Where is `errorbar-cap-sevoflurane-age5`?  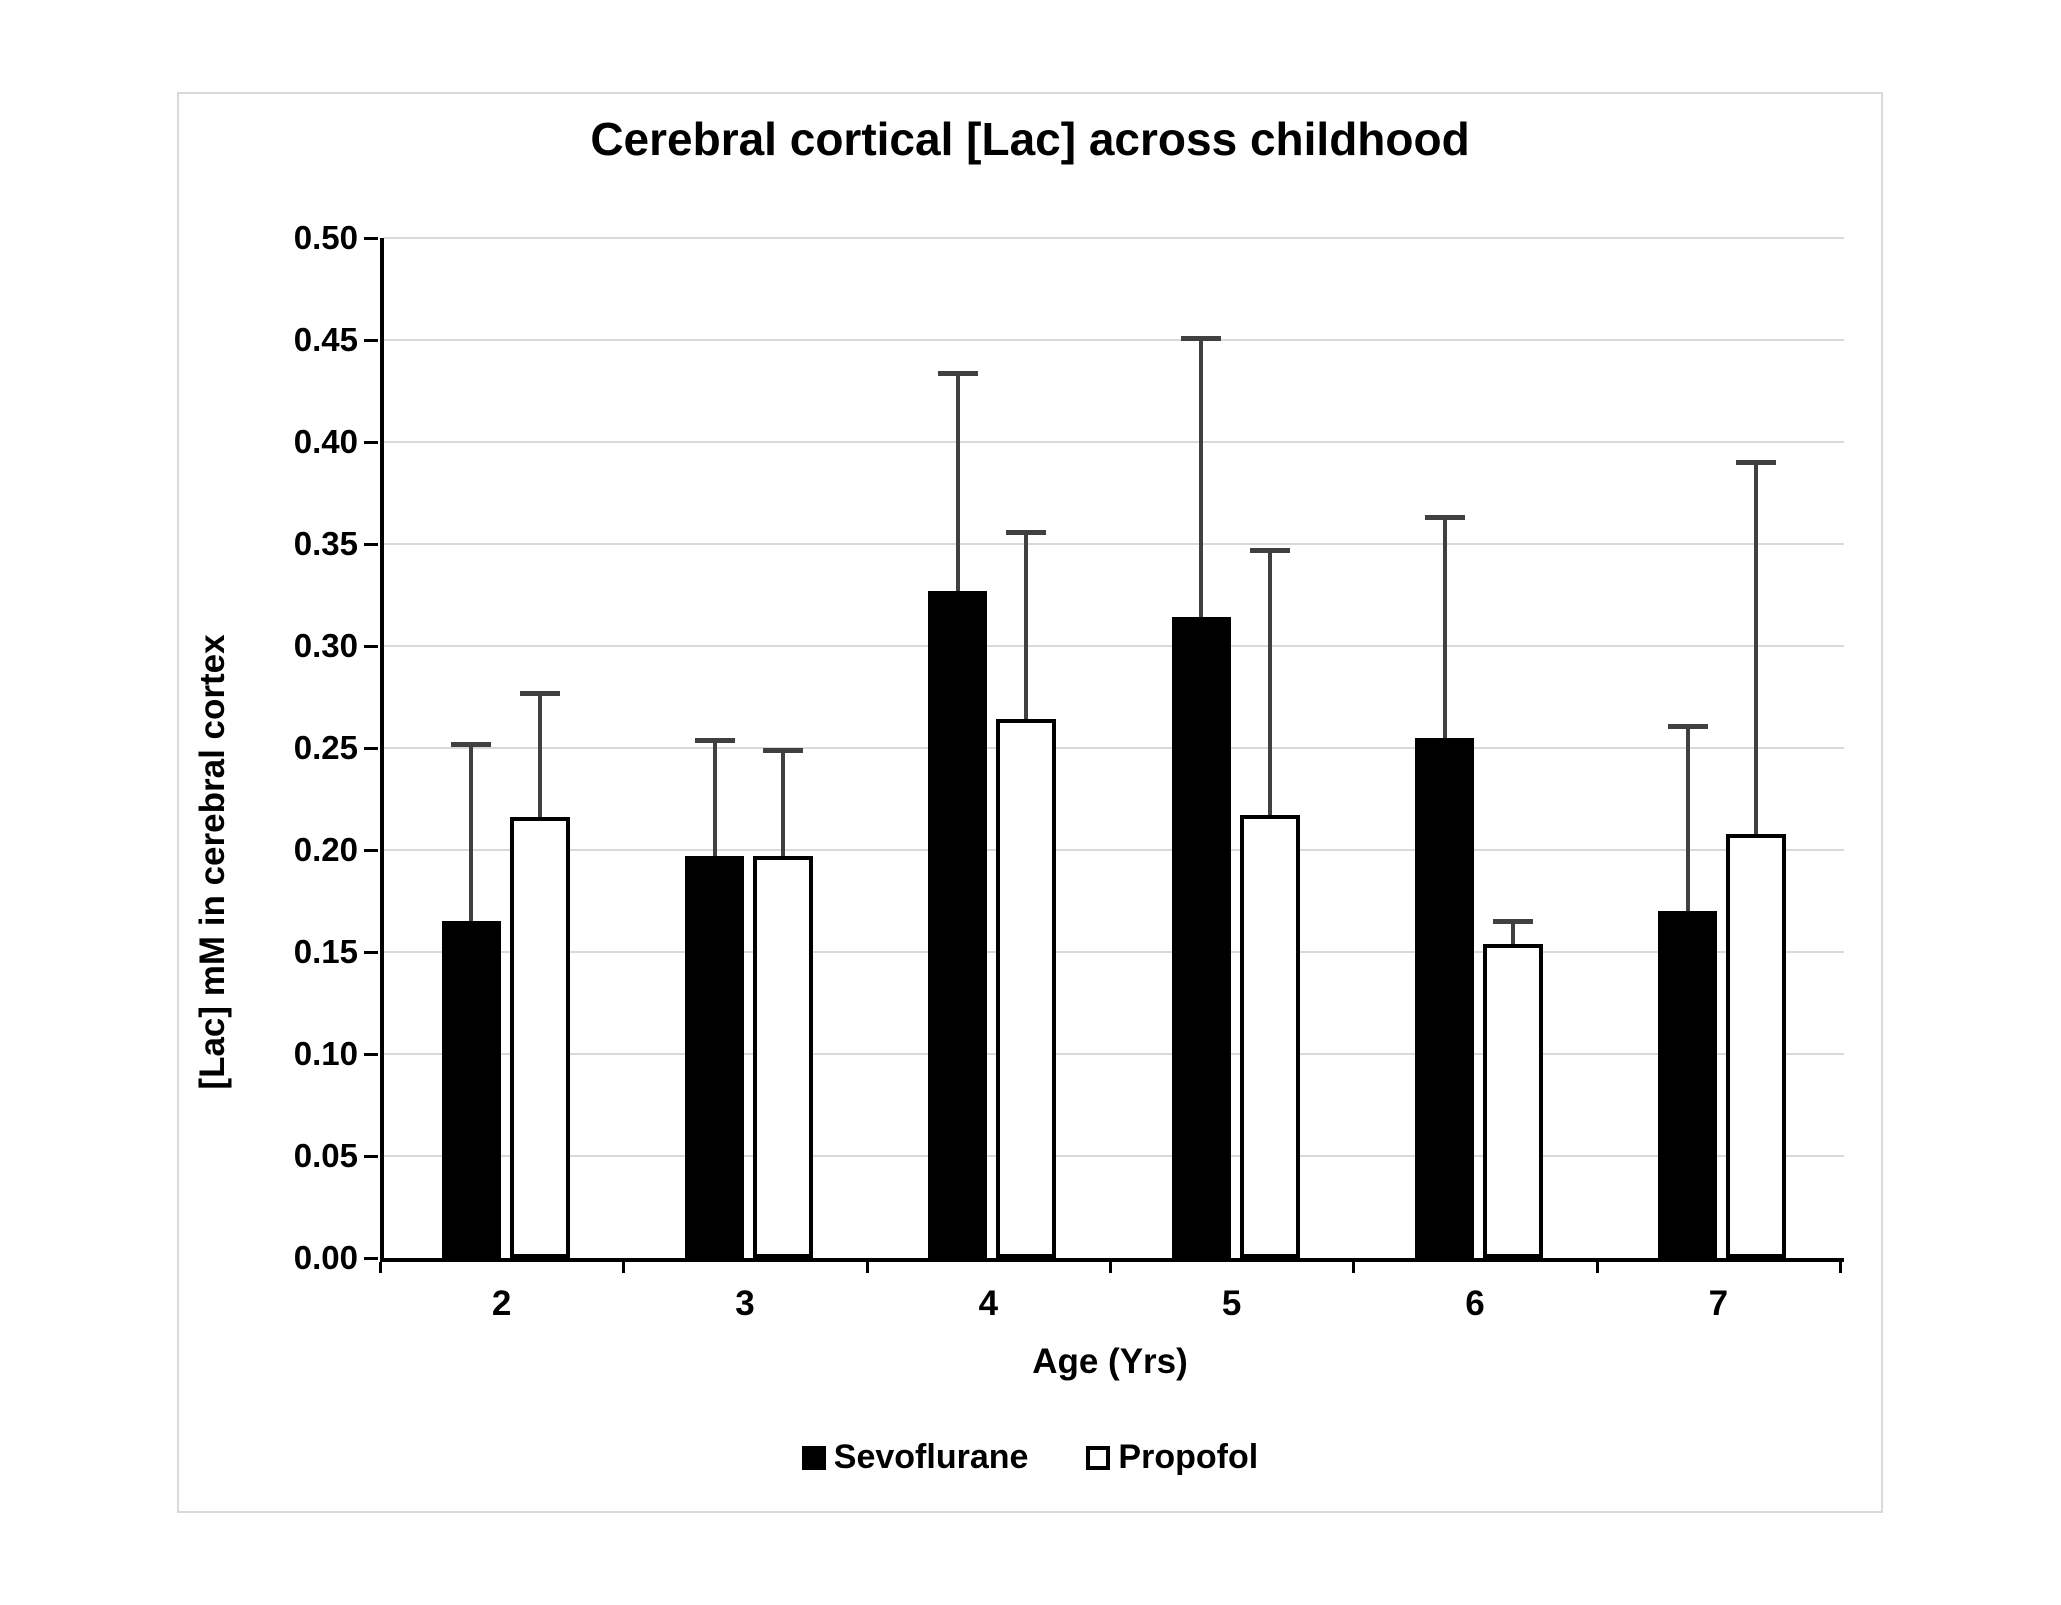 errorbar-cap-sevoflurane-age5 is located at coordinates (1201, 338).